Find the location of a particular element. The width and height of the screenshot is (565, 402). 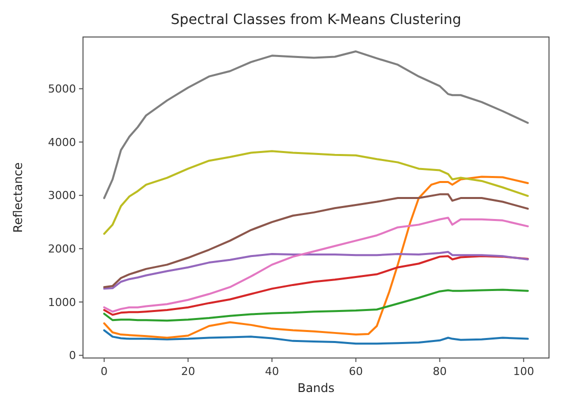

x-tick-label: 40 is located at coordinates (271, 371).